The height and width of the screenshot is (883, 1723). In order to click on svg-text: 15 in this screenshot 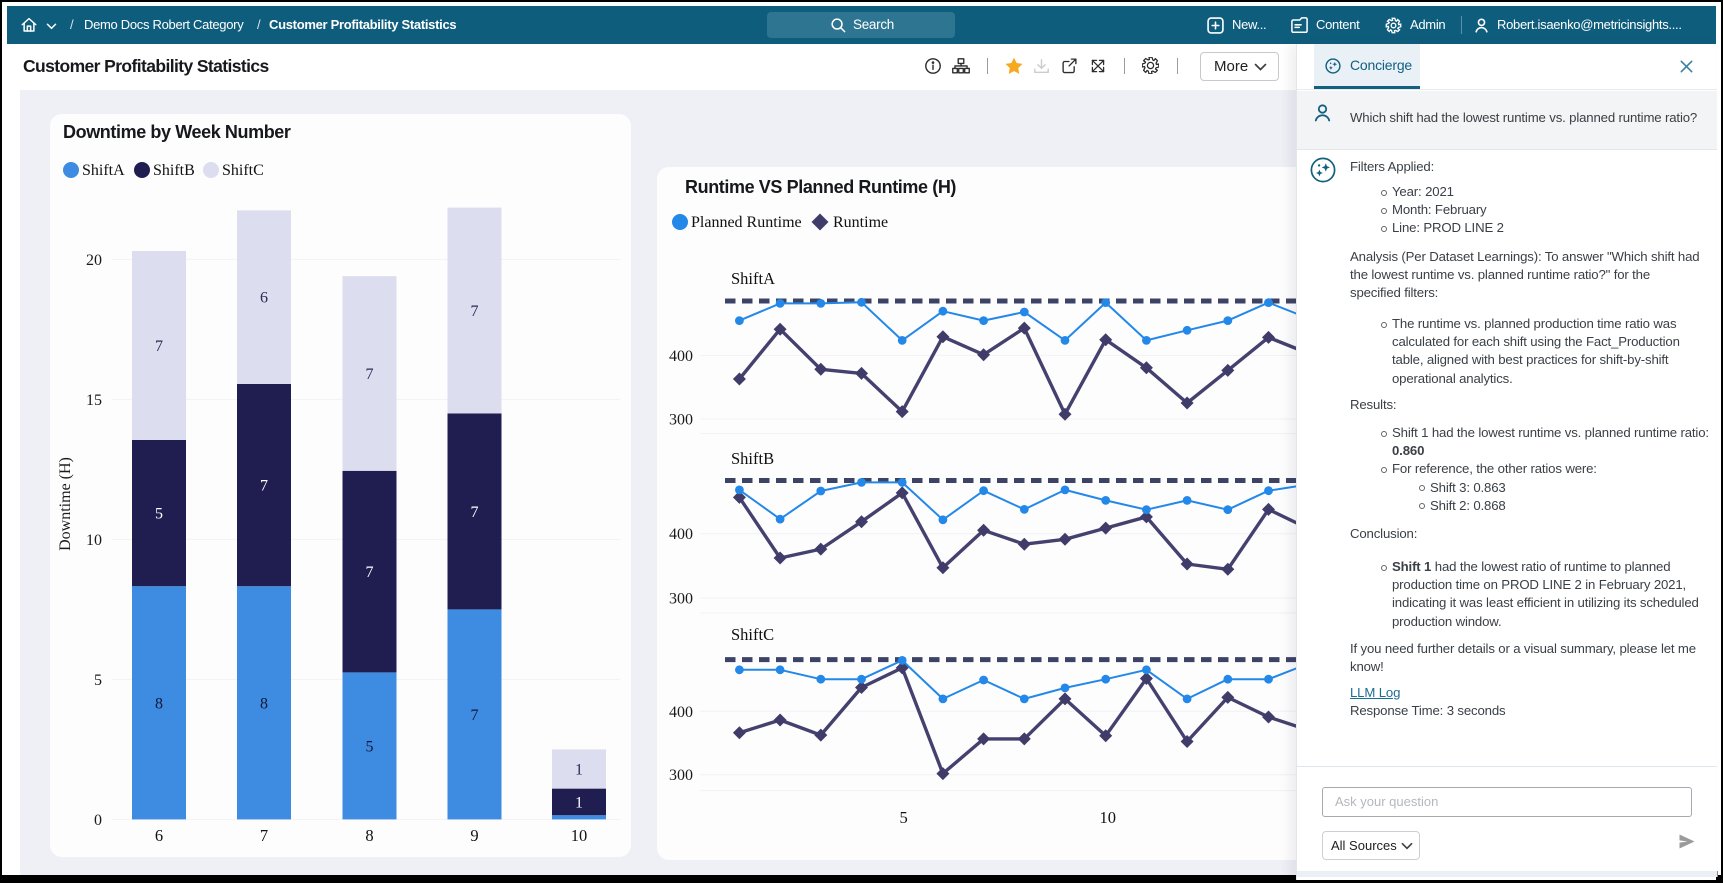, I will do `click(94, 400)`.